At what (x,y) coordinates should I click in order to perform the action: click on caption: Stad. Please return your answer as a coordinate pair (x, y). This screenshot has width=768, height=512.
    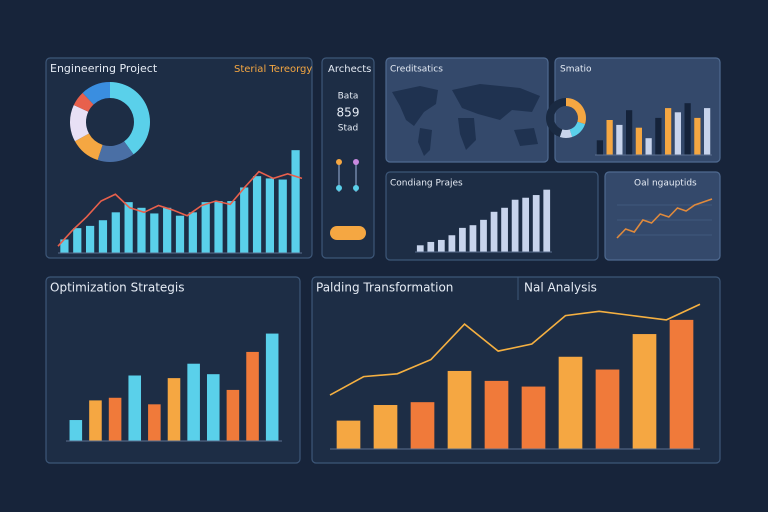
    Looking at the image, I should click on (348, 129).